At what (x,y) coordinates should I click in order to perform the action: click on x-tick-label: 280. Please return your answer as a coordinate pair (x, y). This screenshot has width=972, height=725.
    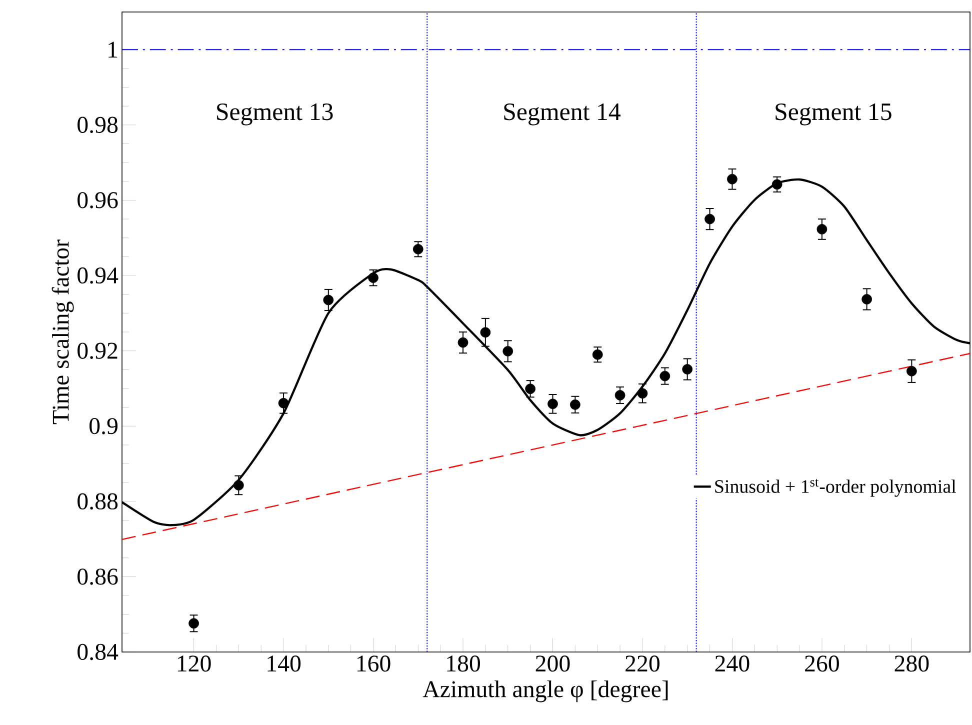
    Looking at the image, I should click on (911, 664).